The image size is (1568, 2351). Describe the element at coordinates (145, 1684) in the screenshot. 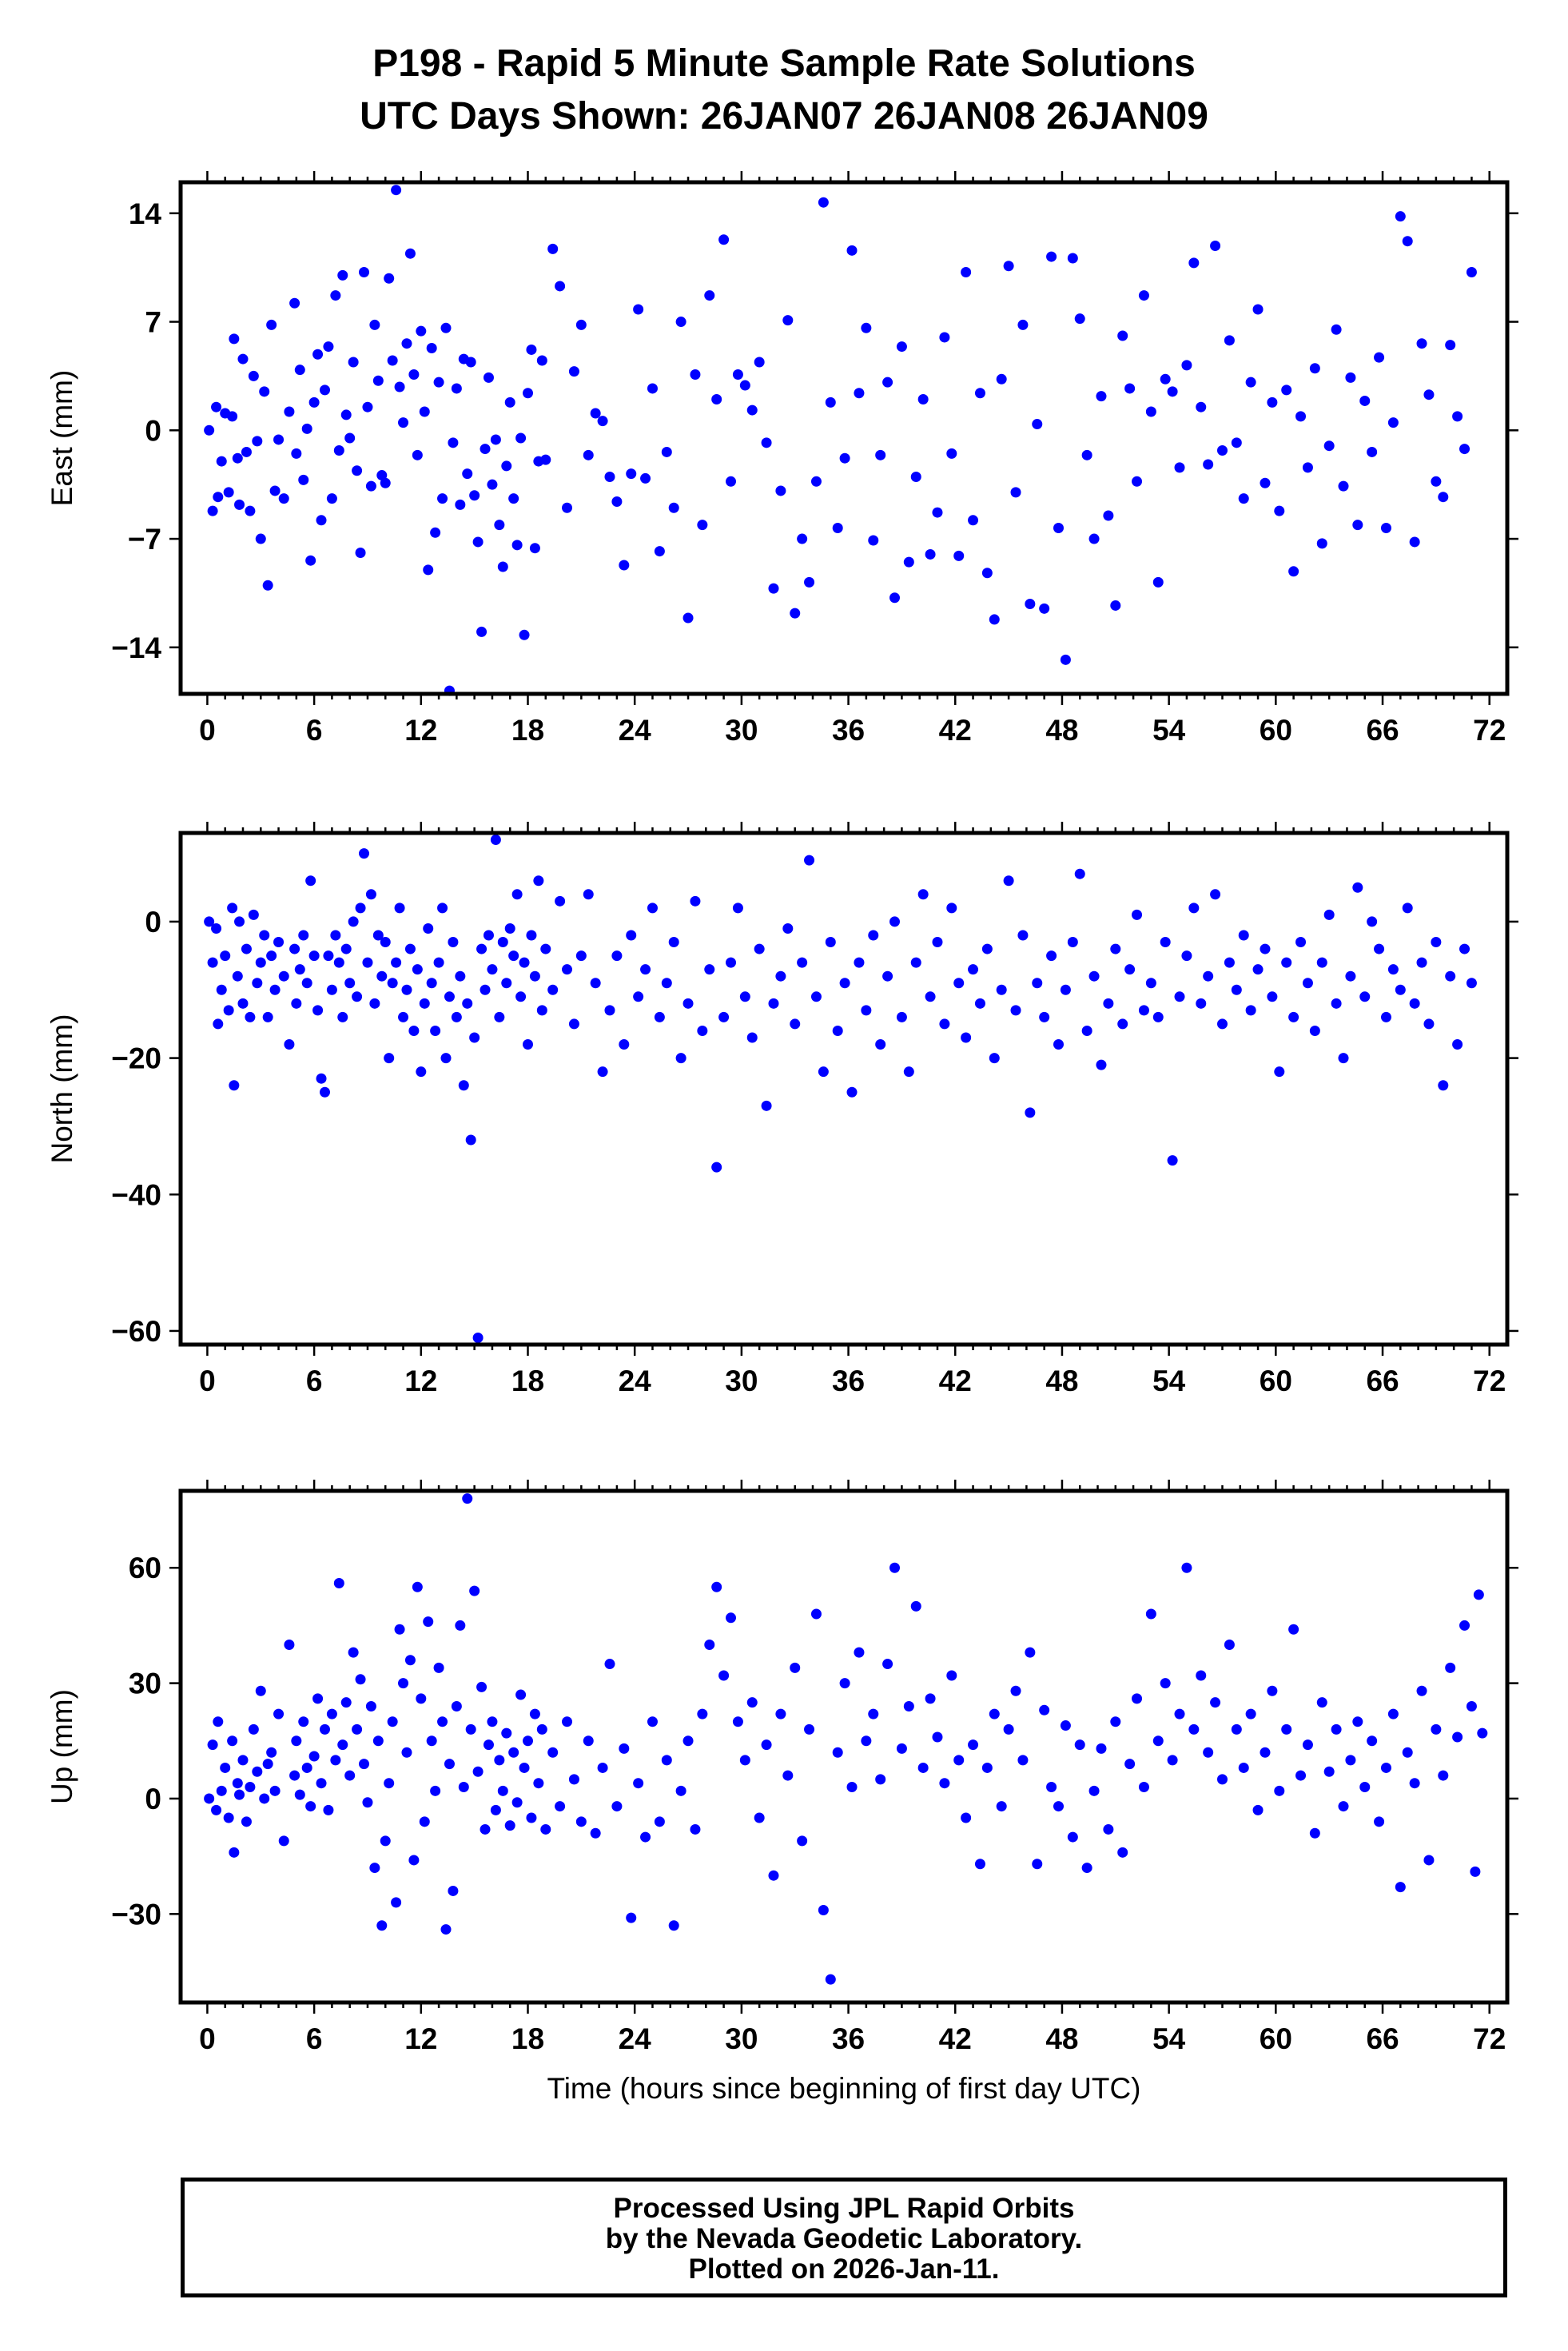

I see `up-y-tick-label: 30` at that location.